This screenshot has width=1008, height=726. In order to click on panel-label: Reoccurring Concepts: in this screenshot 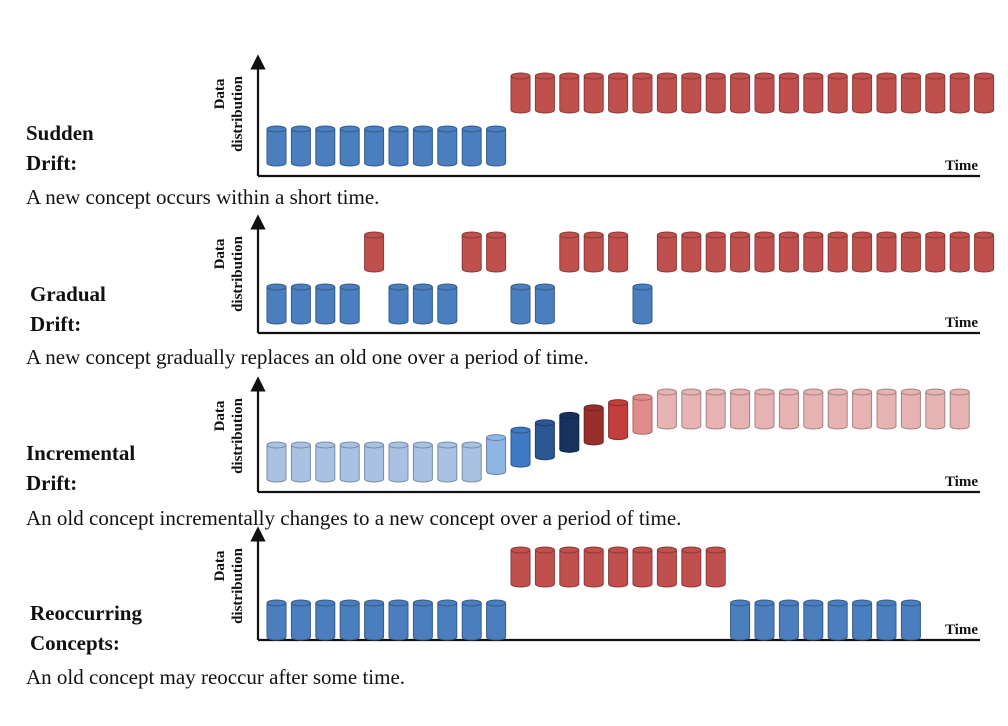, I will do `click(86, 628)`.